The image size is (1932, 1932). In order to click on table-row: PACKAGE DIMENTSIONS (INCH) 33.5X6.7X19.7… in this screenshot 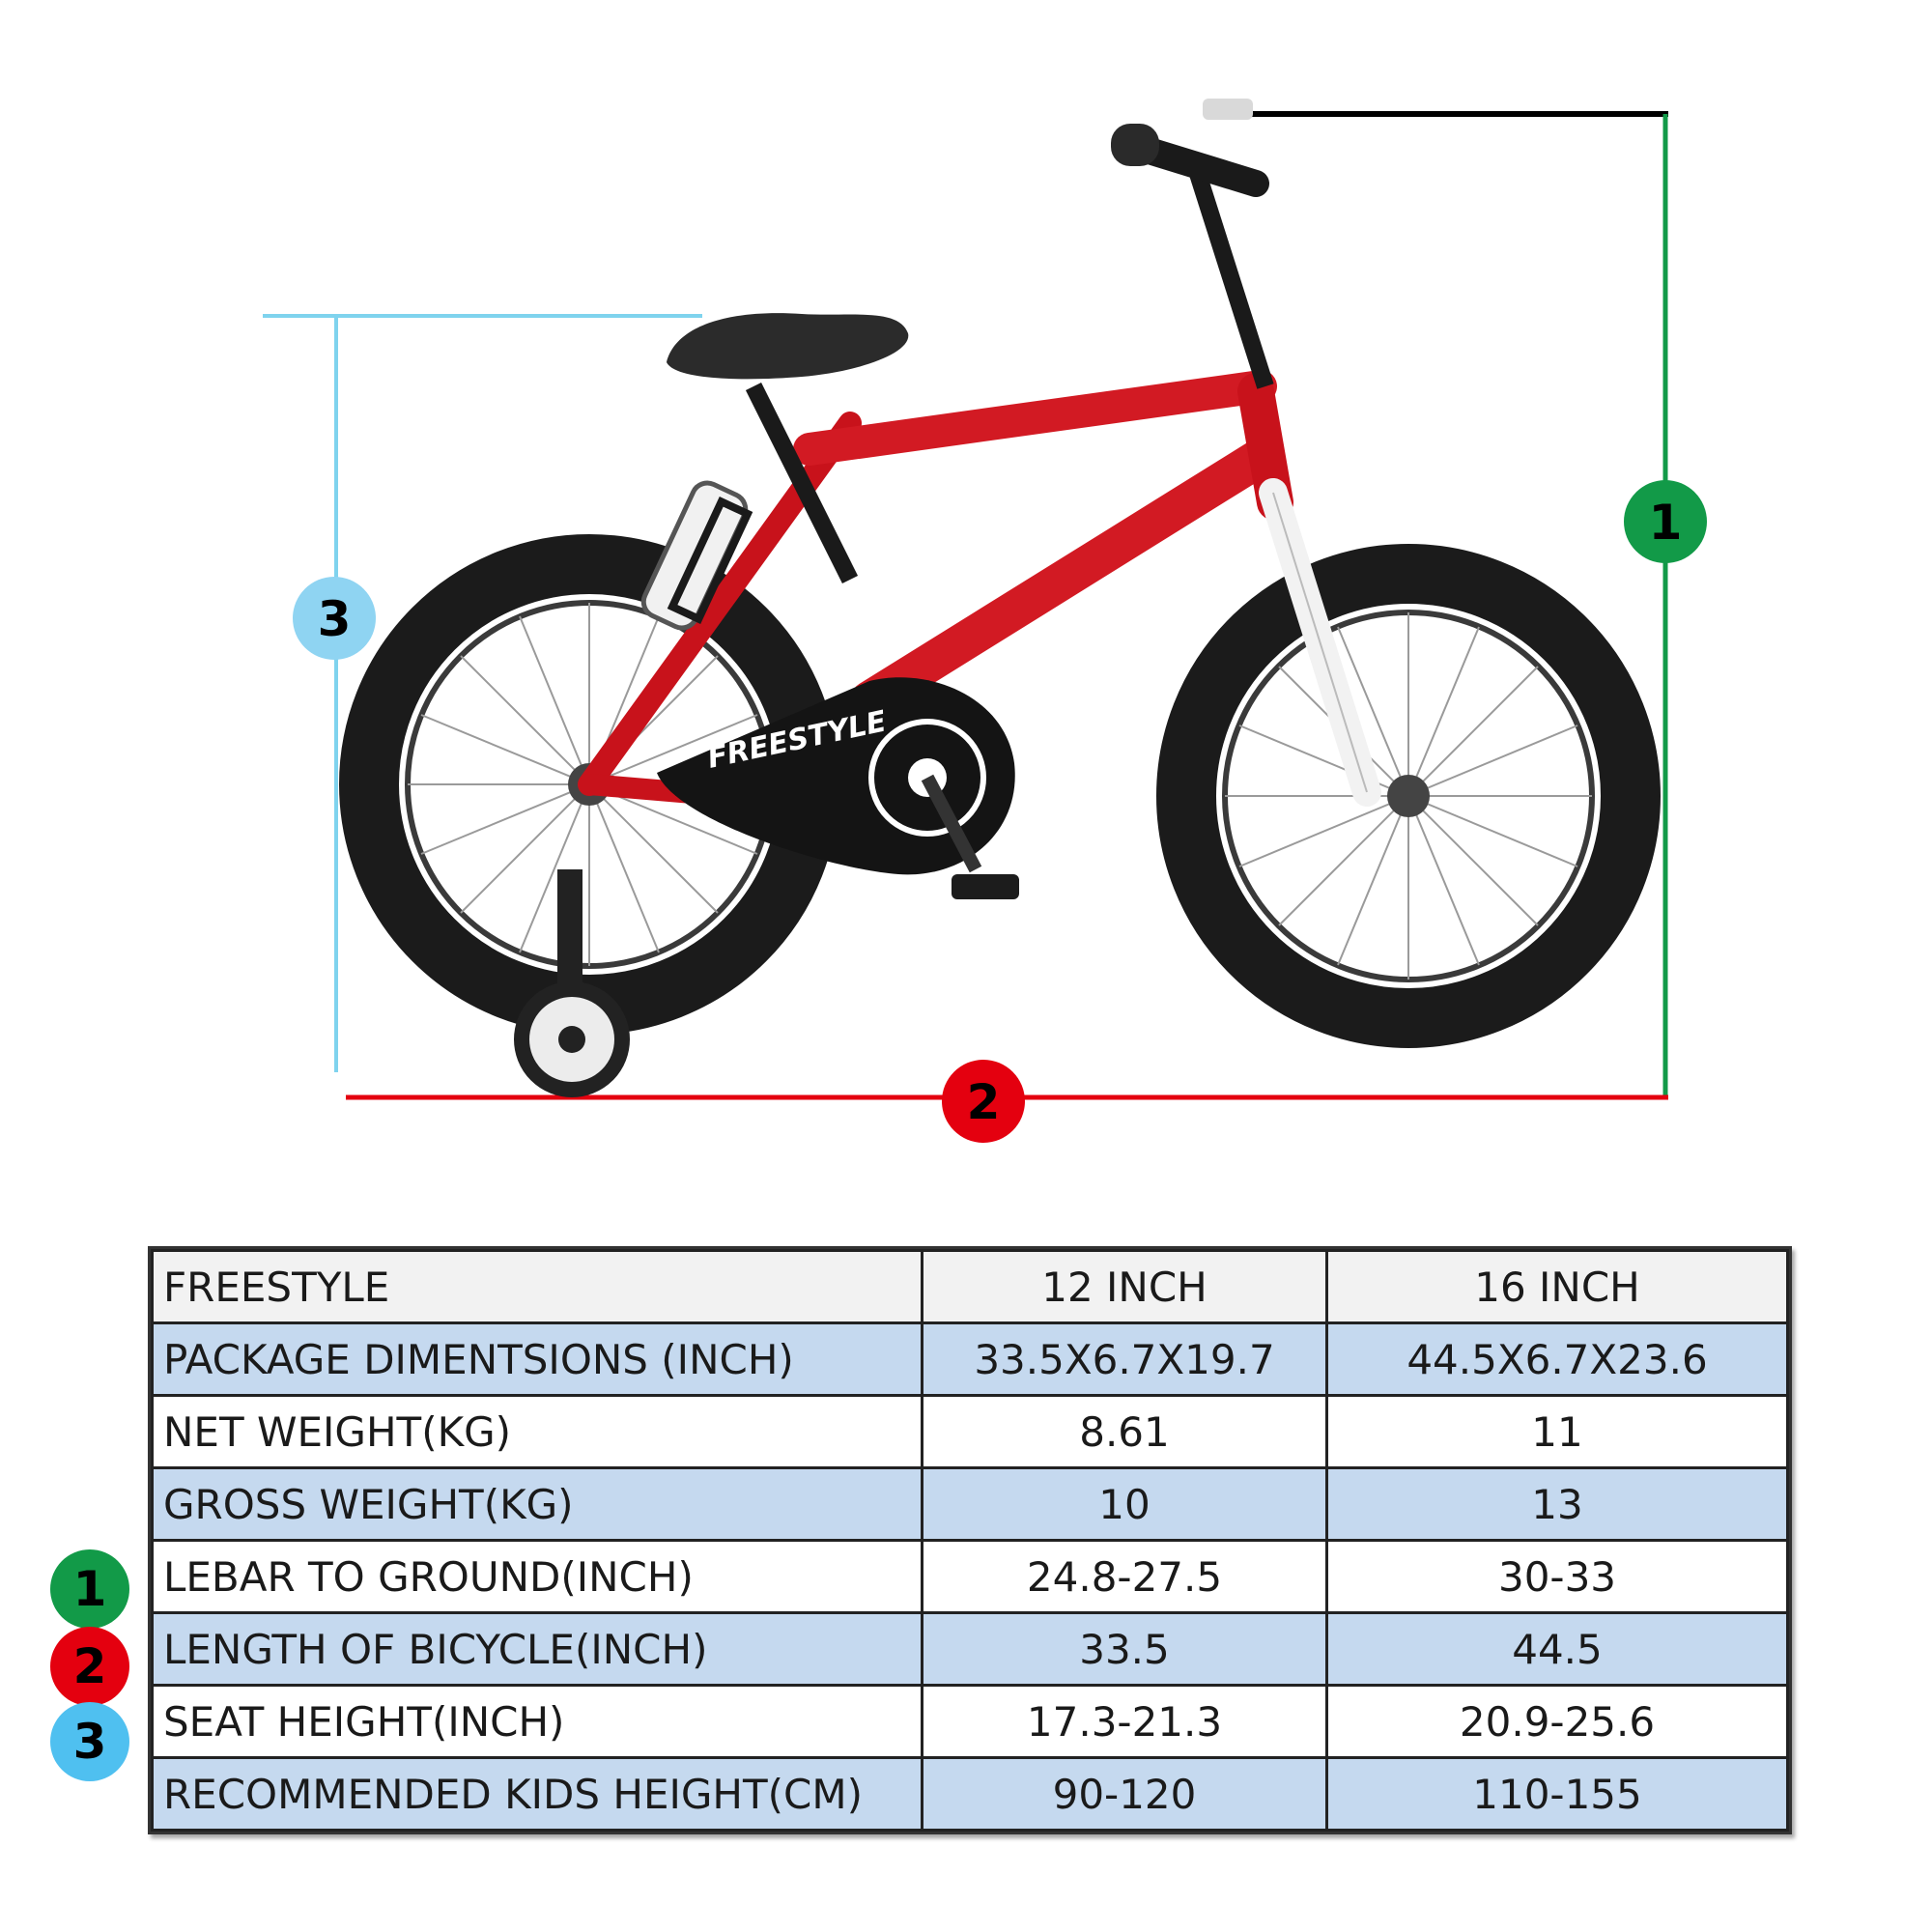, I will do `click(970, 1359)`.